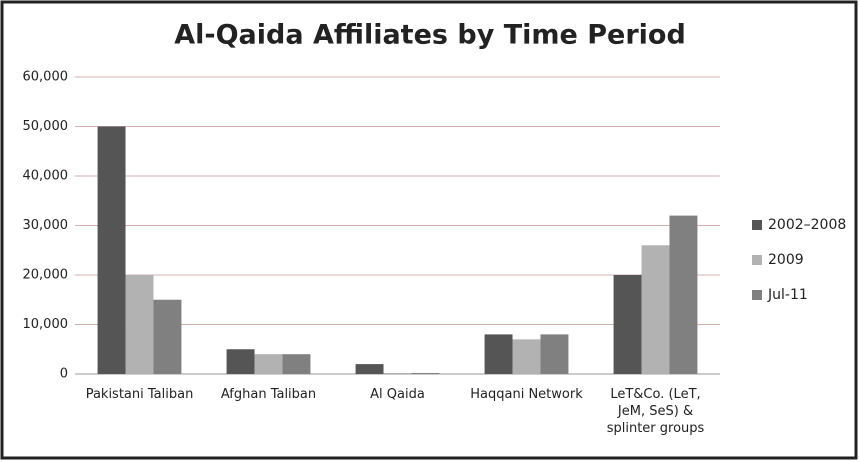  What do you see at coordinates (526, 394) in the screenshot?
I see `x-tick-label: Haqqani Network` at bounding box center [526, 394].